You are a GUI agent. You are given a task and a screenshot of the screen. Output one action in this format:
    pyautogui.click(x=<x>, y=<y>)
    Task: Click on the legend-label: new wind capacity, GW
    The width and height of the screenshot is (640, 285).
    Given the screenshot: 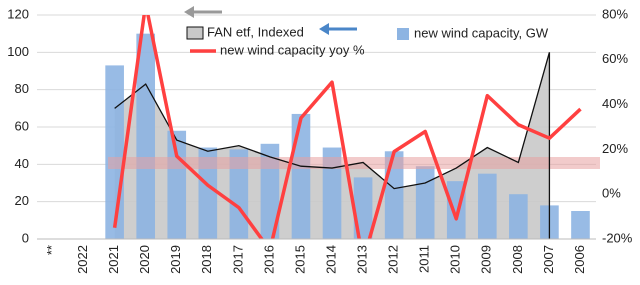 What is the action you would take?
    pyautogui.click(x=481, y=32)
    